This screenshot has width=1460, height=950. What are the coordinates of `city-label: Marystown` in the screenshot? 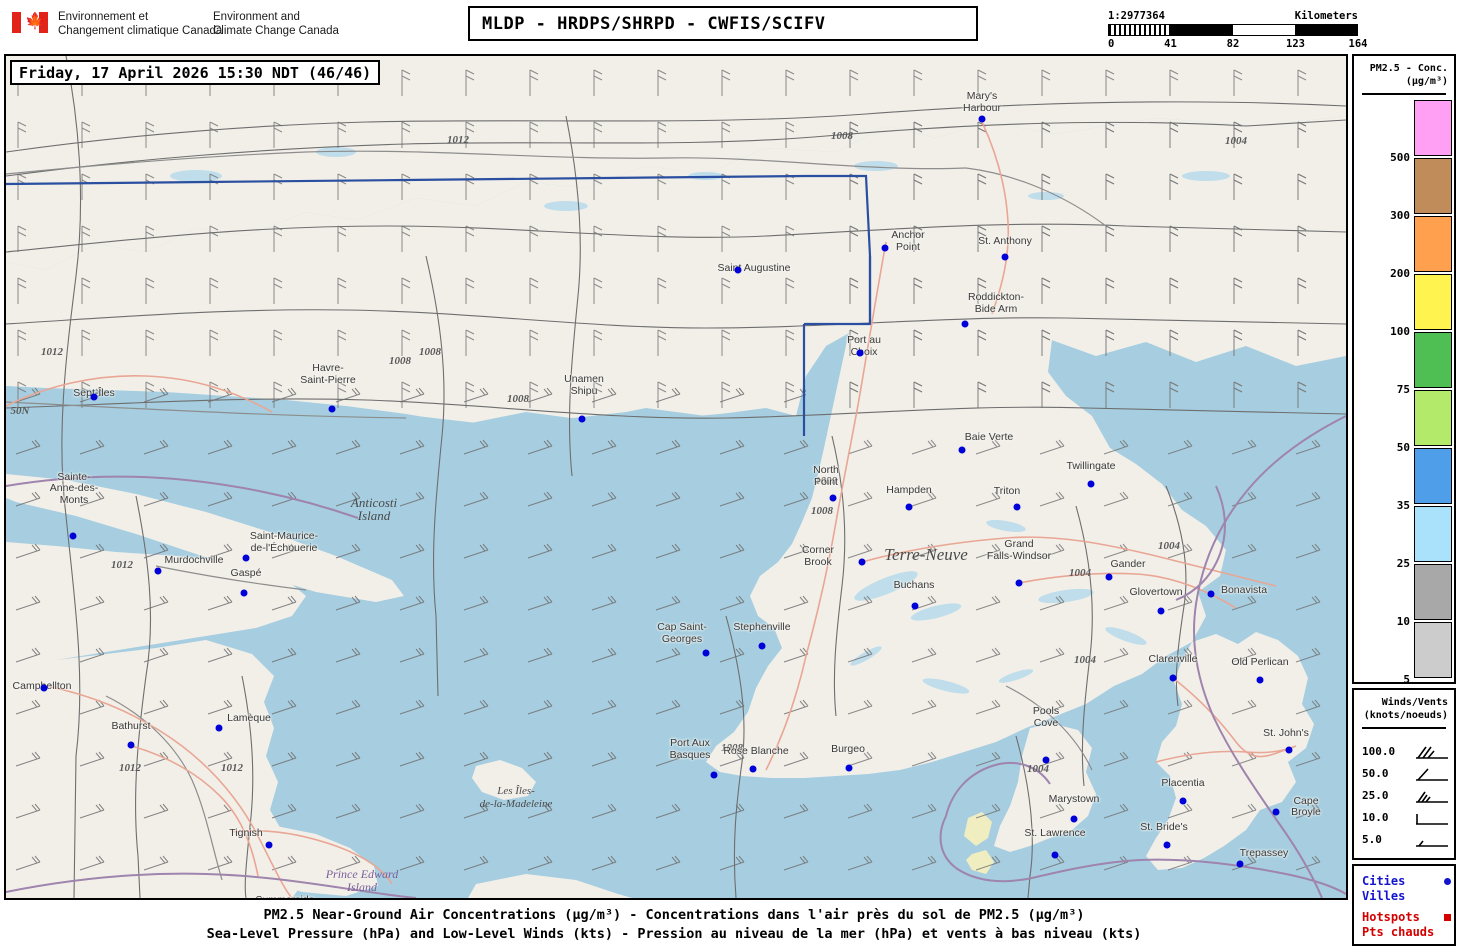 It's located at (1074, 798).